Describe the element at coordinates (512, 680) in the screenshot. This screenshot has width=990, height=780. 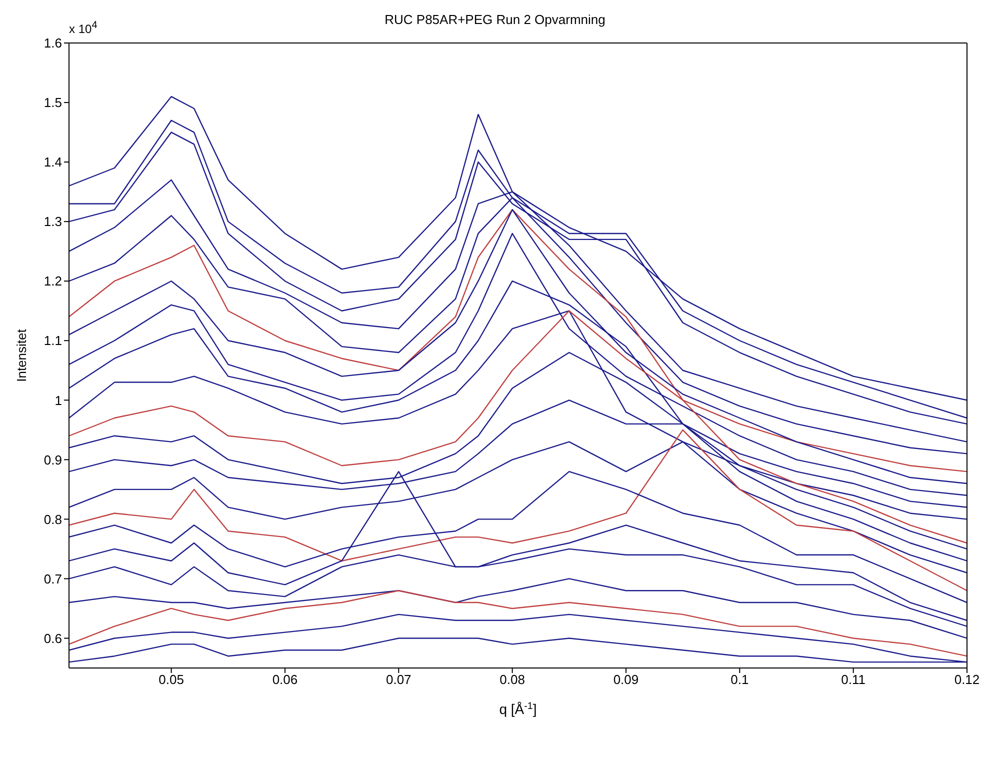
I see `x-tick-label: 0.08` at that location.